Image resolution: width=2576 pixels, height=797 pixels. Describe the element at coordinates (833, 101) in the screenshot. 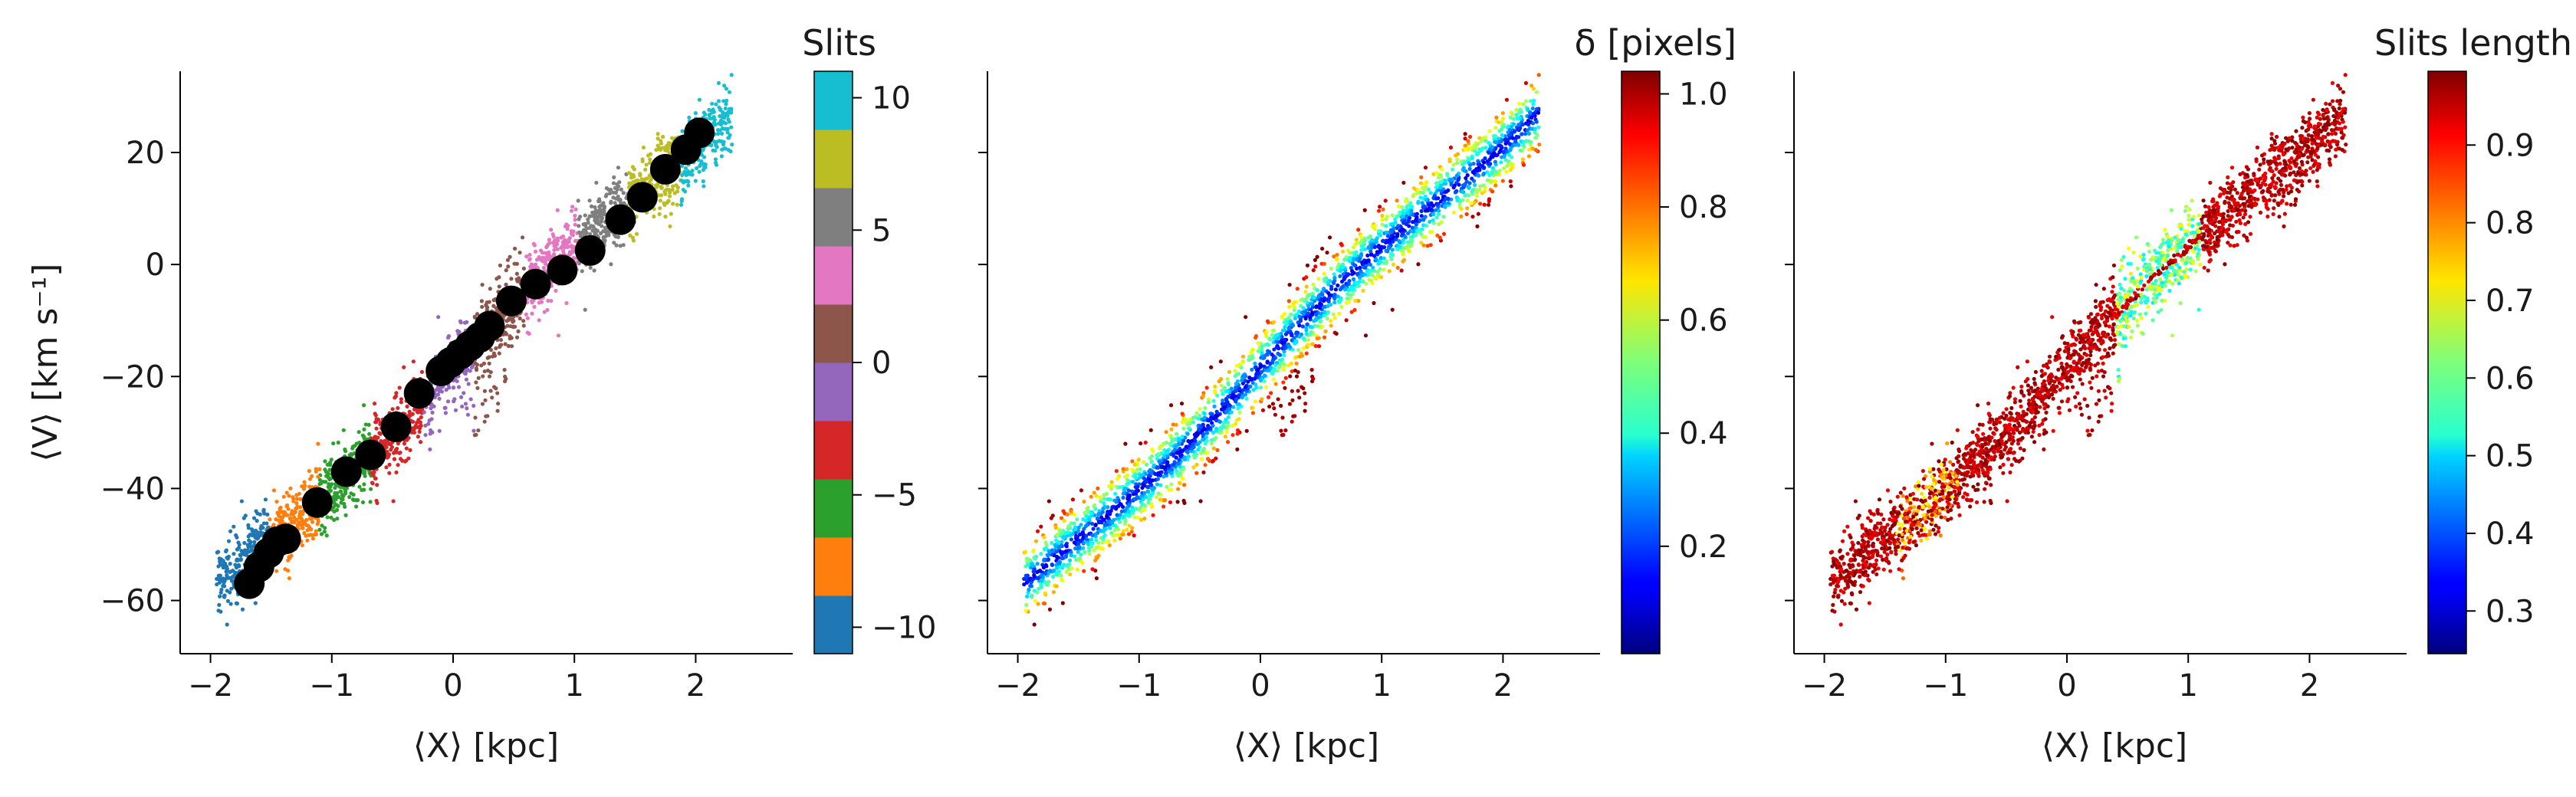

I see `colorbar-swatch` at that location.